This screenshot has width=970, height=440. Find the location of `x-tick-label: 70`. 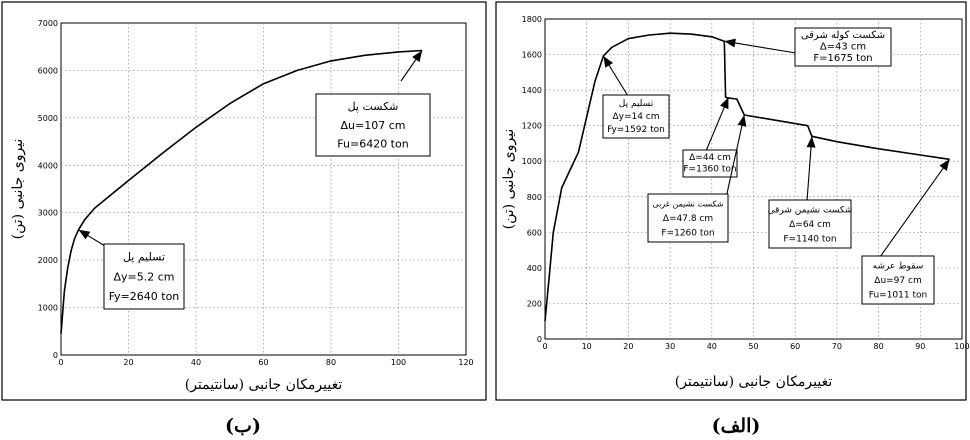

x-tick-label: 70 is located at coordinates (837, 346).